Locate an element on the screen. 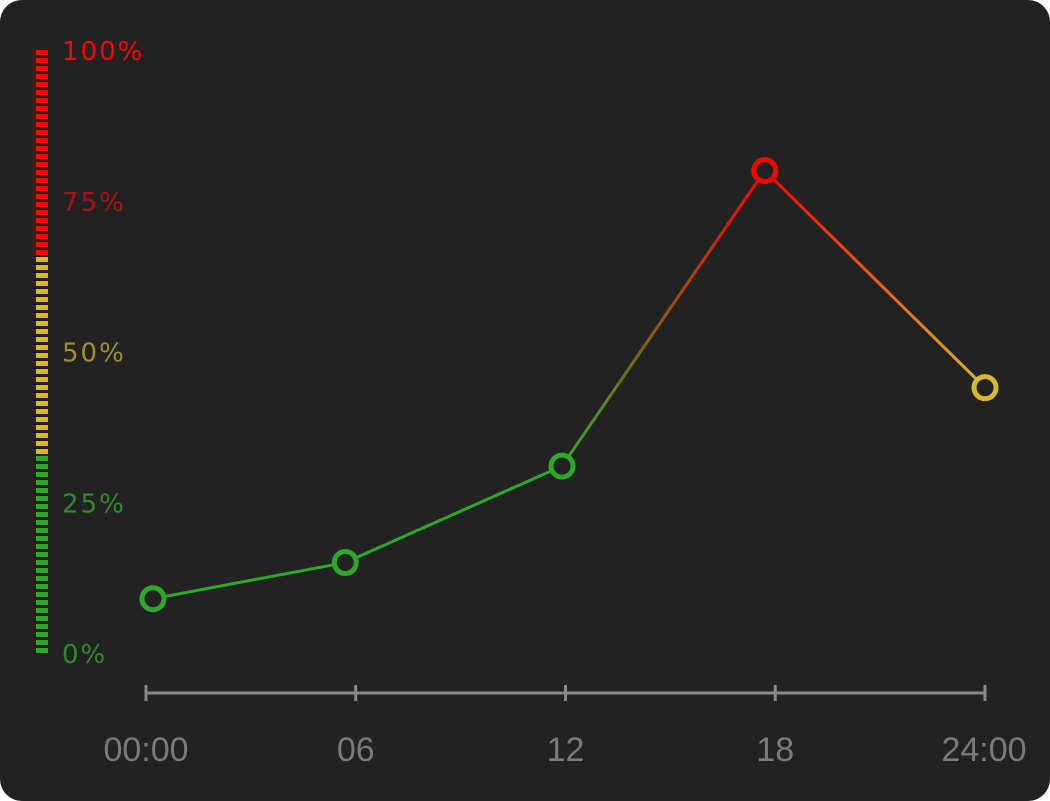 This screenshot has width=1050, height=801. y-tick-label: 75% is located at coordinates (94, 203).